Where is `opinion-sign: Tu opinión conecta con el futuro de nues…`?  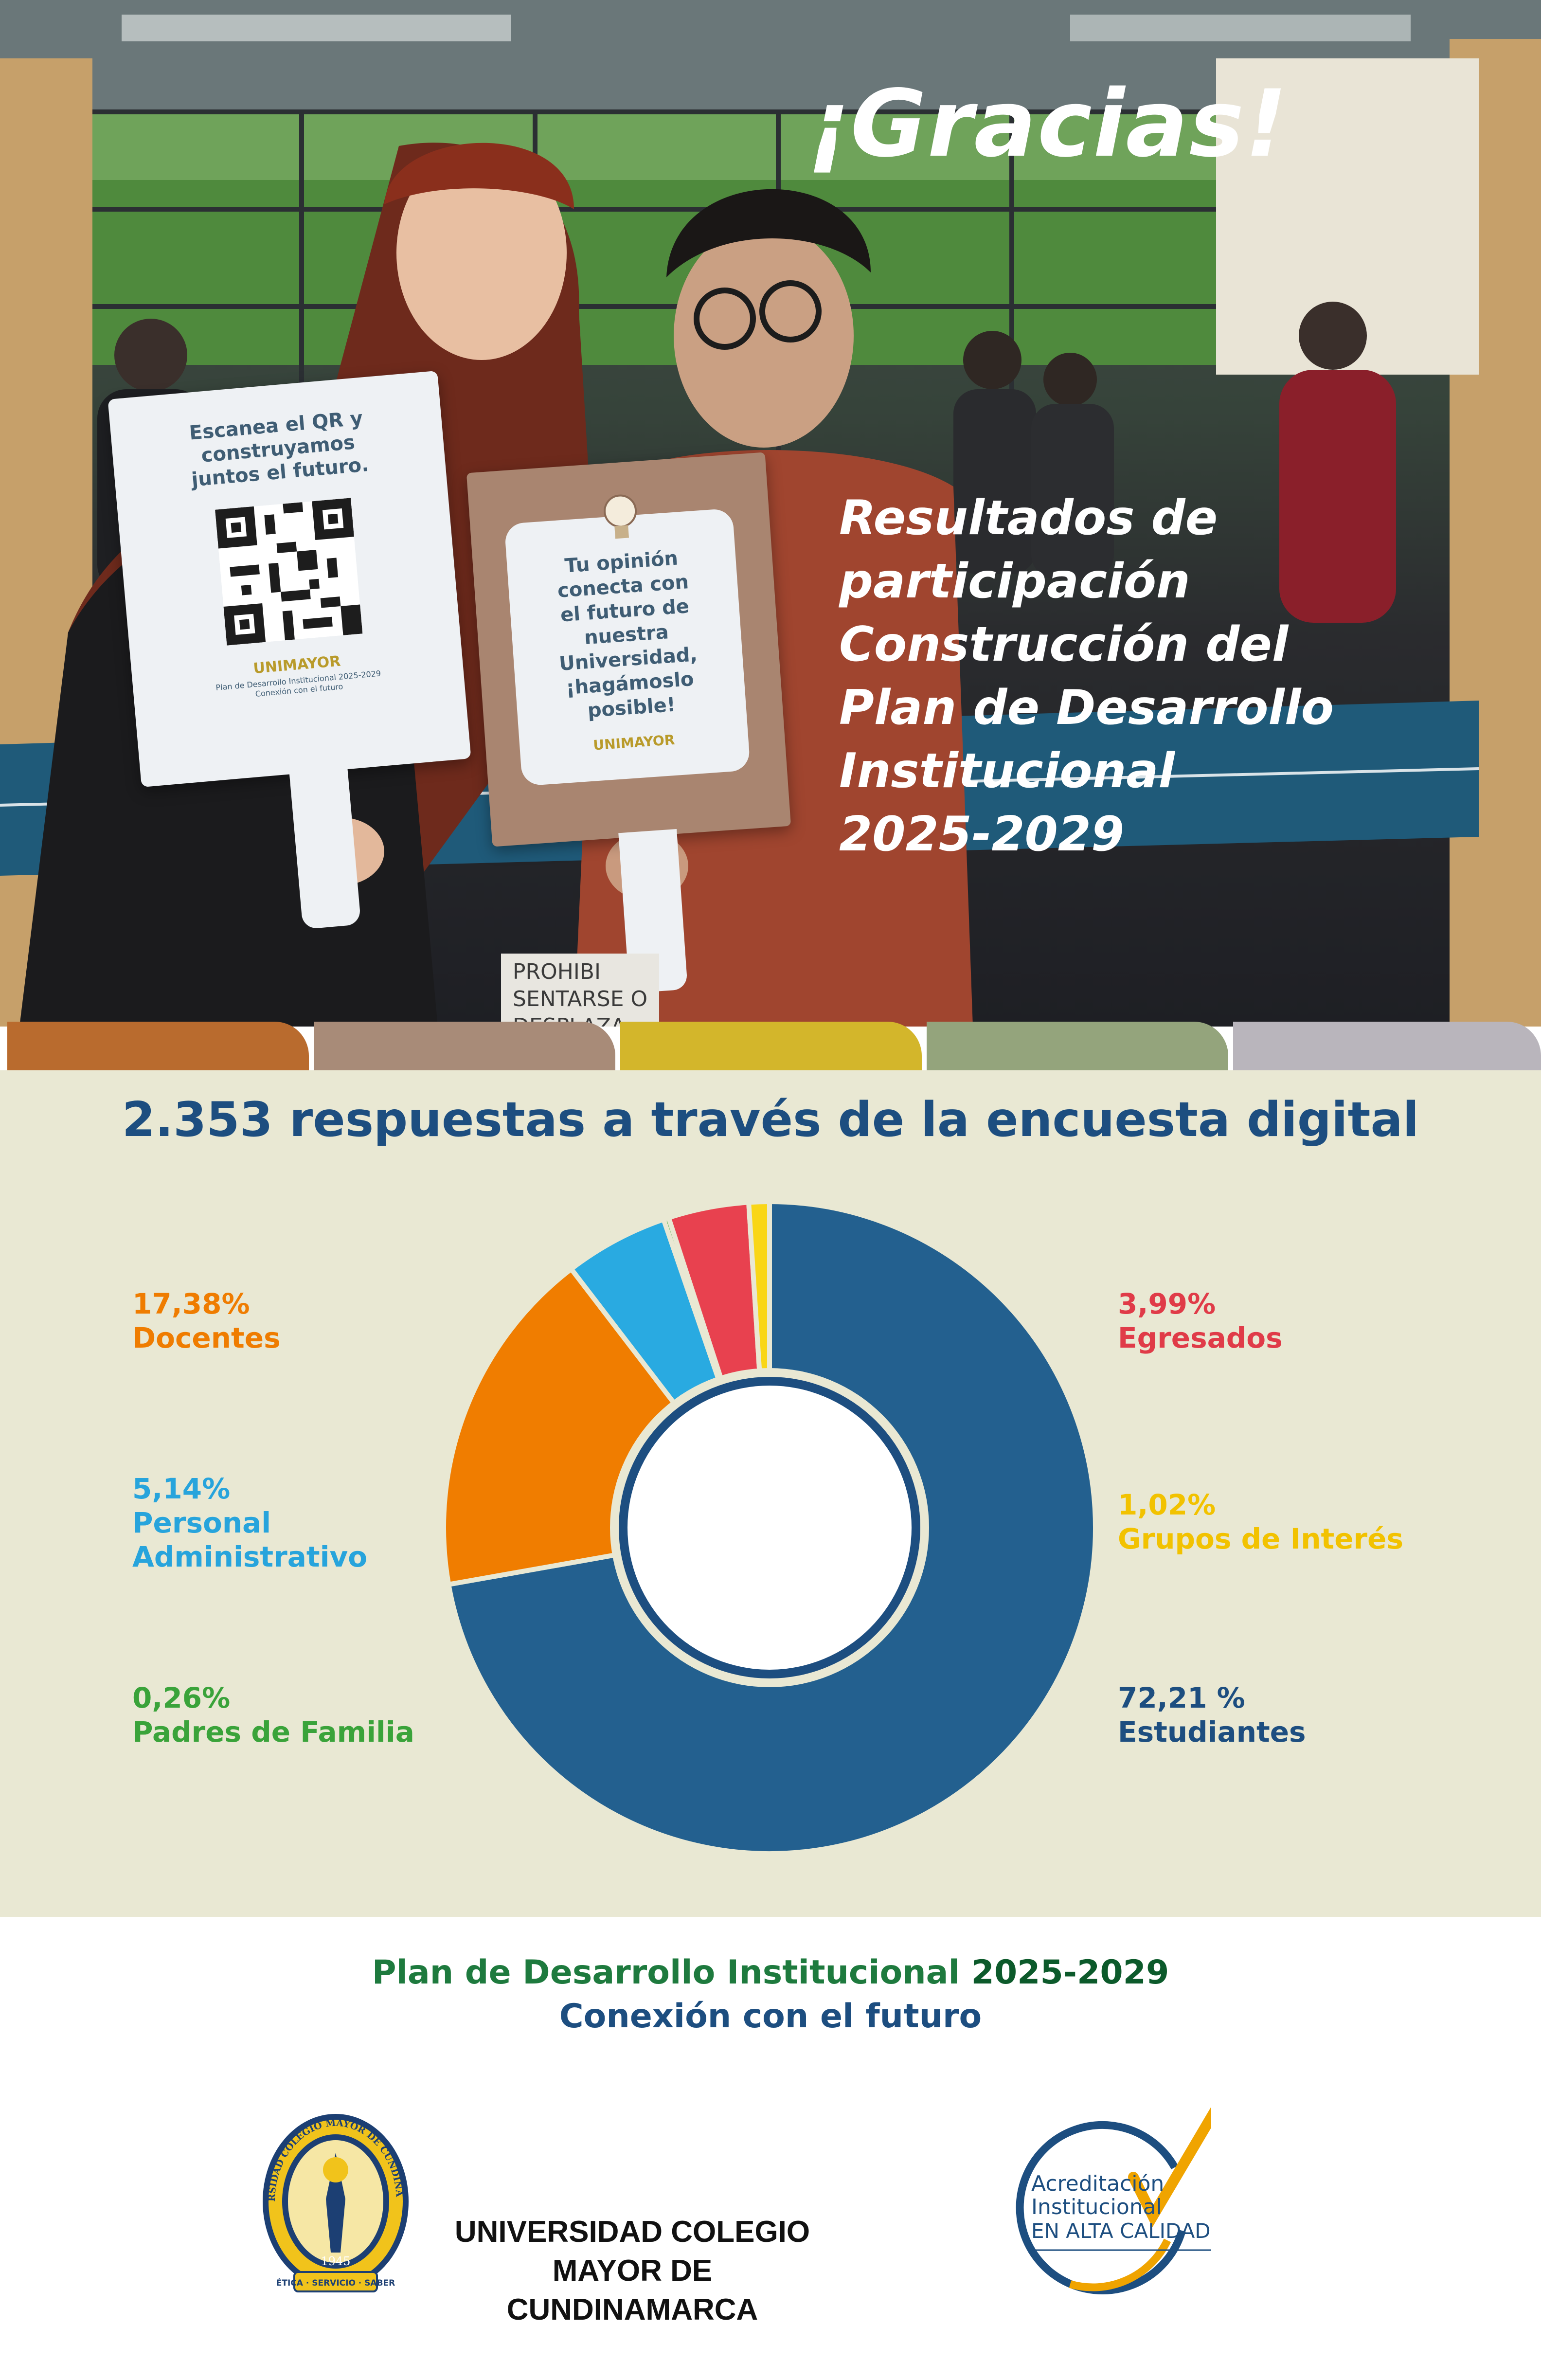 opinion-sign: Tu opinión conecta con el futuro de nues… is located at coordinates (629, 722).